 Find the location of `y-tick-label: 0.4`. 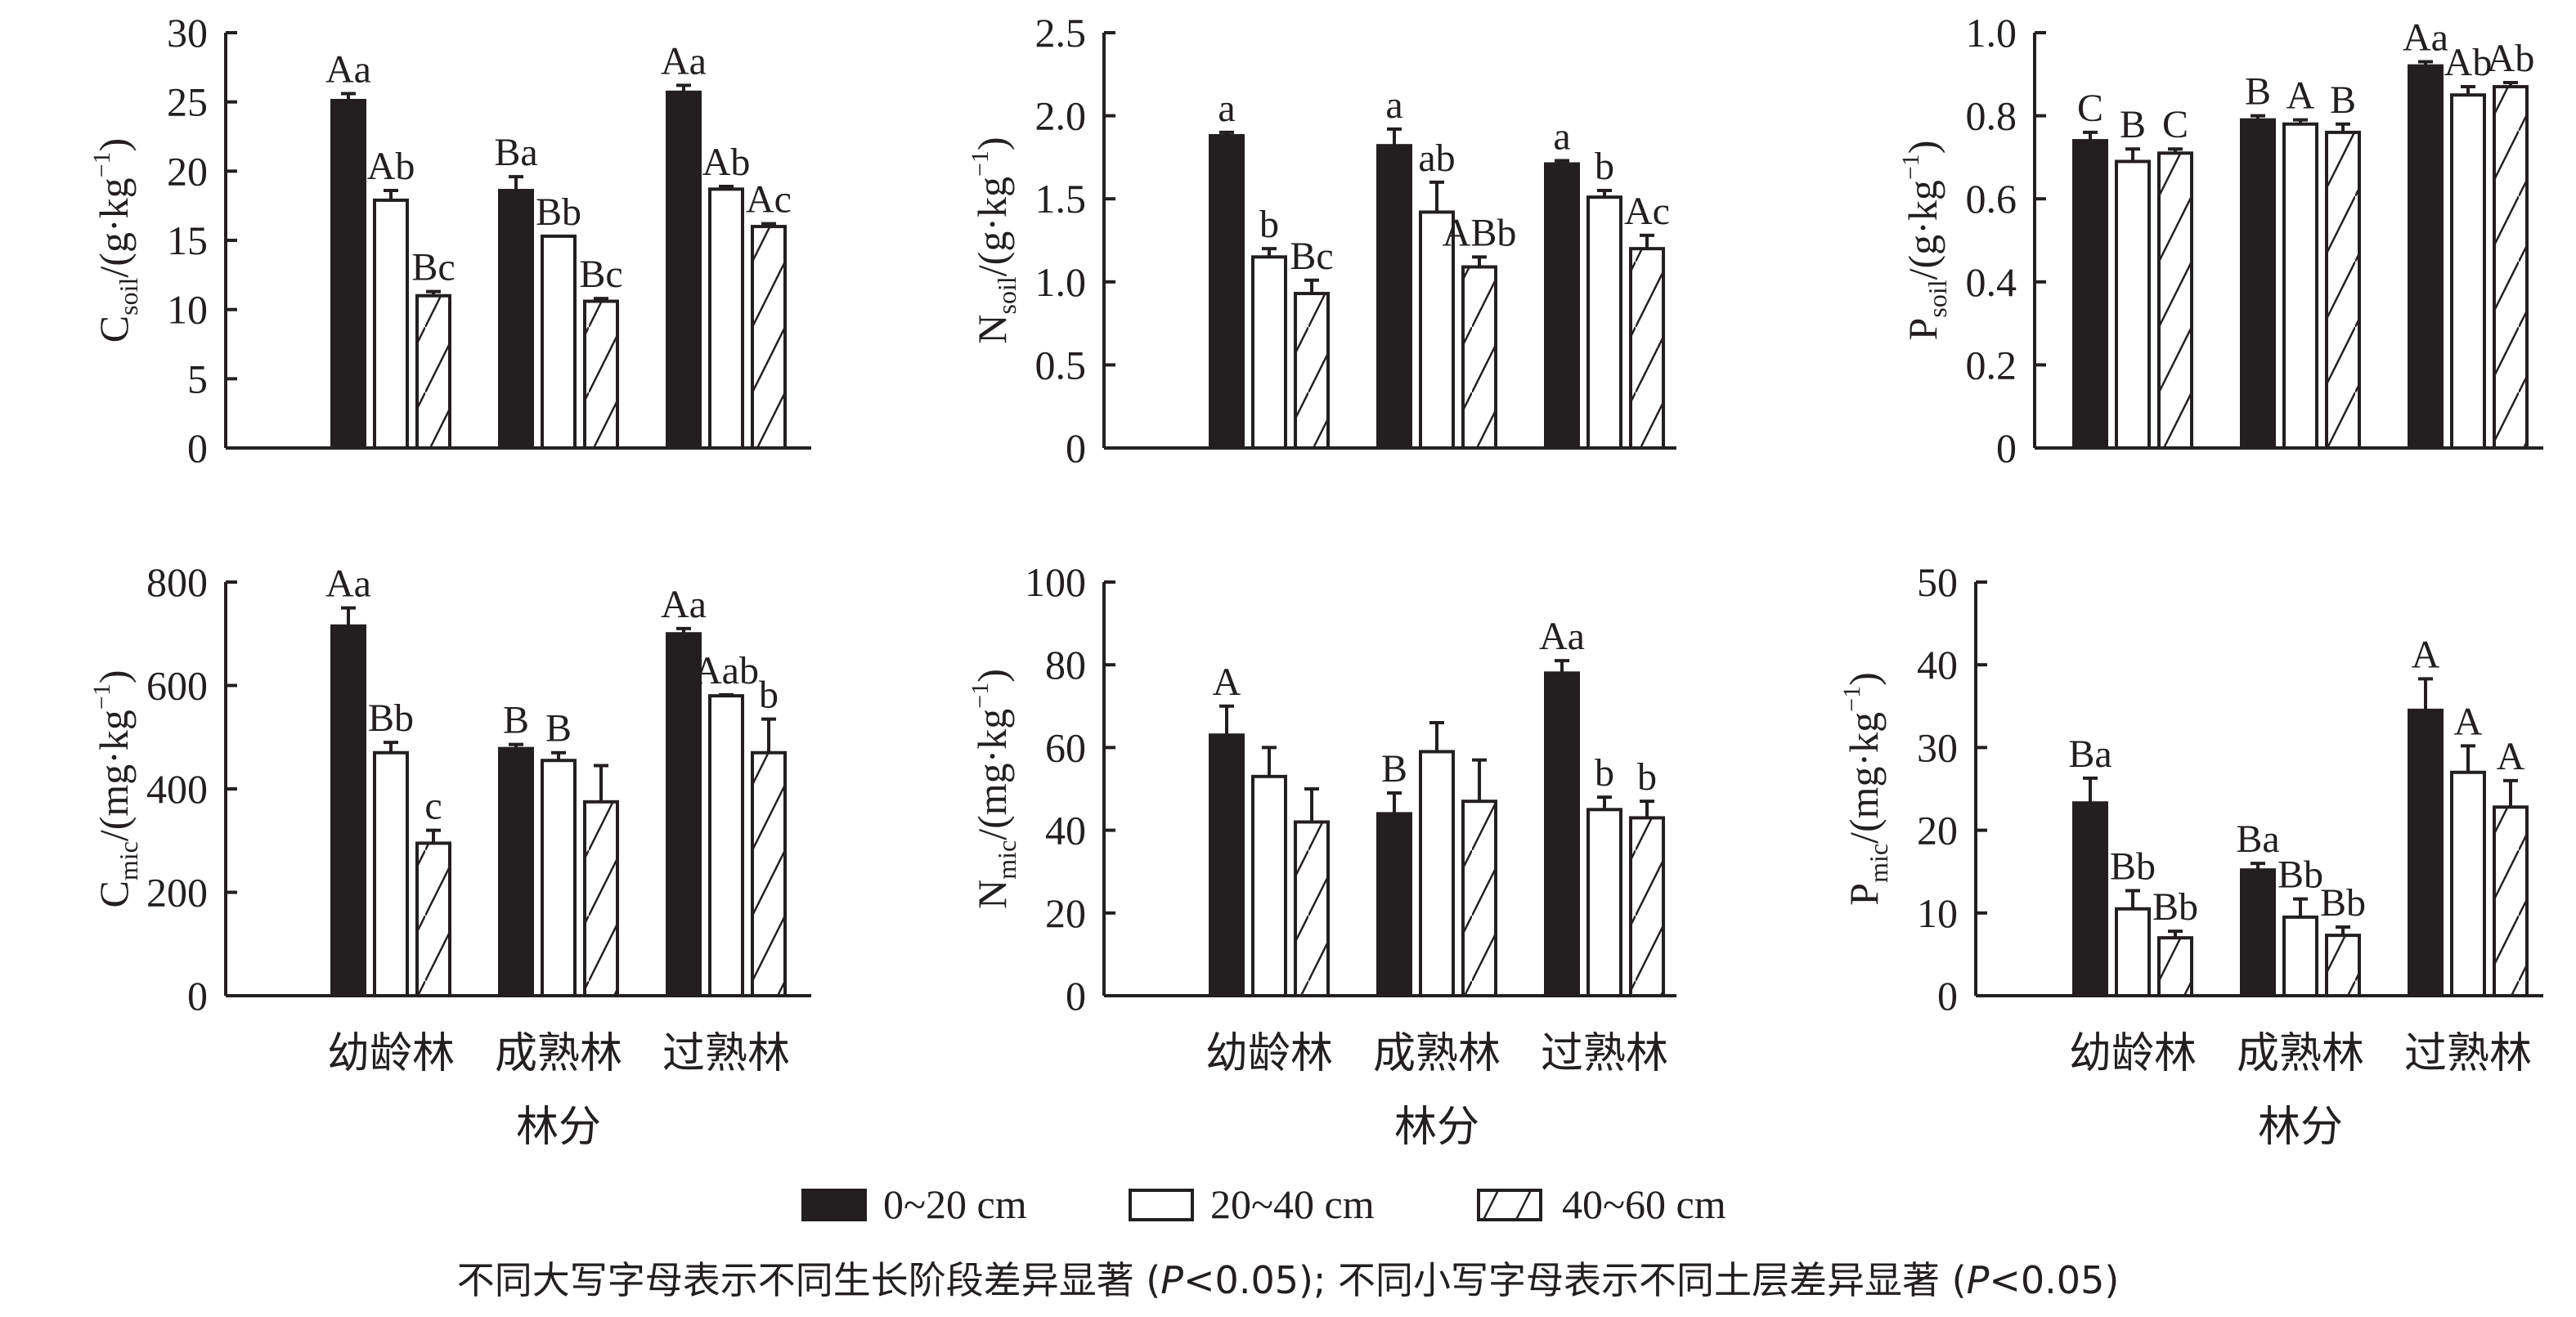

y-tick-label: 0.4 is located at coordinates (1991, 282).